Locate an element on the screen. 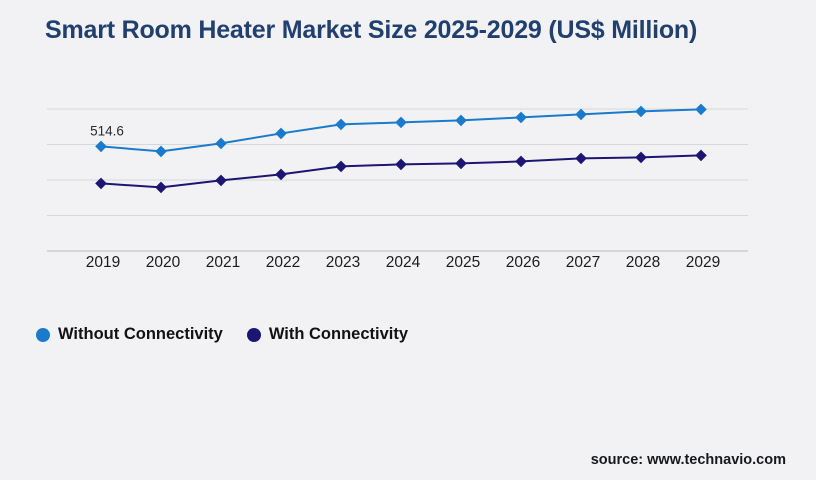 The width and height of the screenshot is (816, 480). x-axis-label: 2025 is located at coordinates (463, 262).